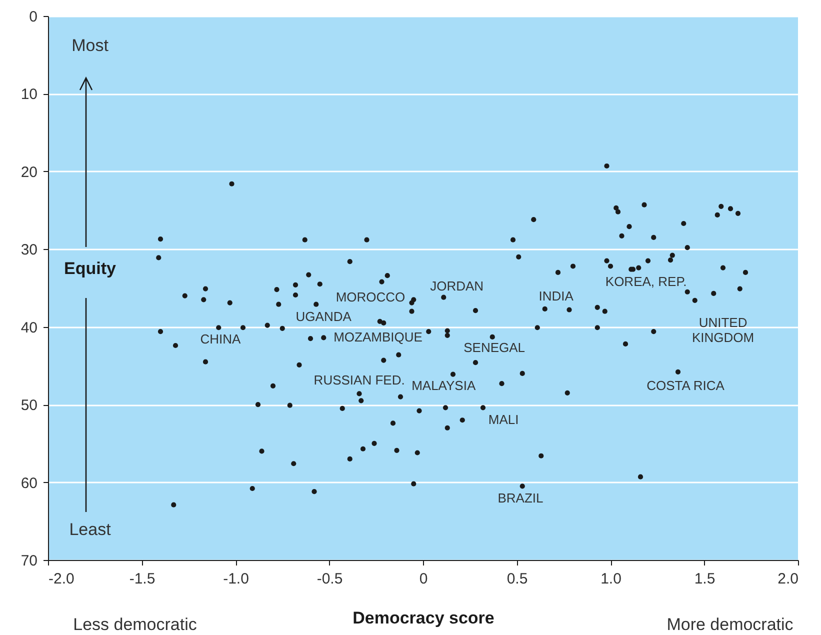 Image resolution: width=821 pixels, height=635 pixels. I want to click on y-tick-label: 60, so click(29, 483).